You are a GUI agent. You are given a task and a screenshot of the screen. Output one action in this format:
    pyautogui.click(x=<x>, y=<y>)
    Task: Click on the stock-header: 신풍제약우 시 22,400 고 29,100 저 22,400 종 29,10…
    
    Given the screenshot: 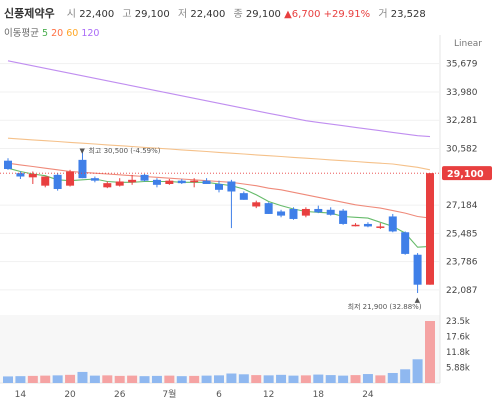 What is the action you would take?
    pyautogui.click(x=215, y=13)
    